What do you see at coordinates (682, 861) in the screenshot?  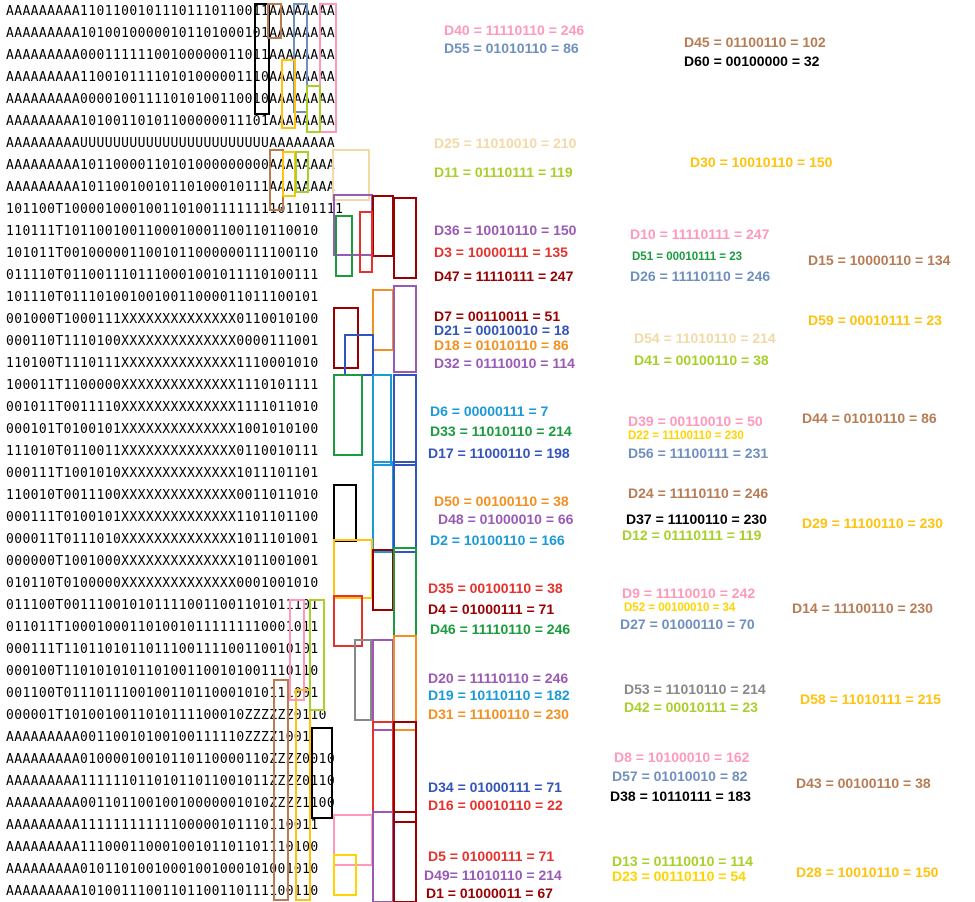 I see `codeword-label: D13 = 01110010 = 114` at bounding box center [682, 861].